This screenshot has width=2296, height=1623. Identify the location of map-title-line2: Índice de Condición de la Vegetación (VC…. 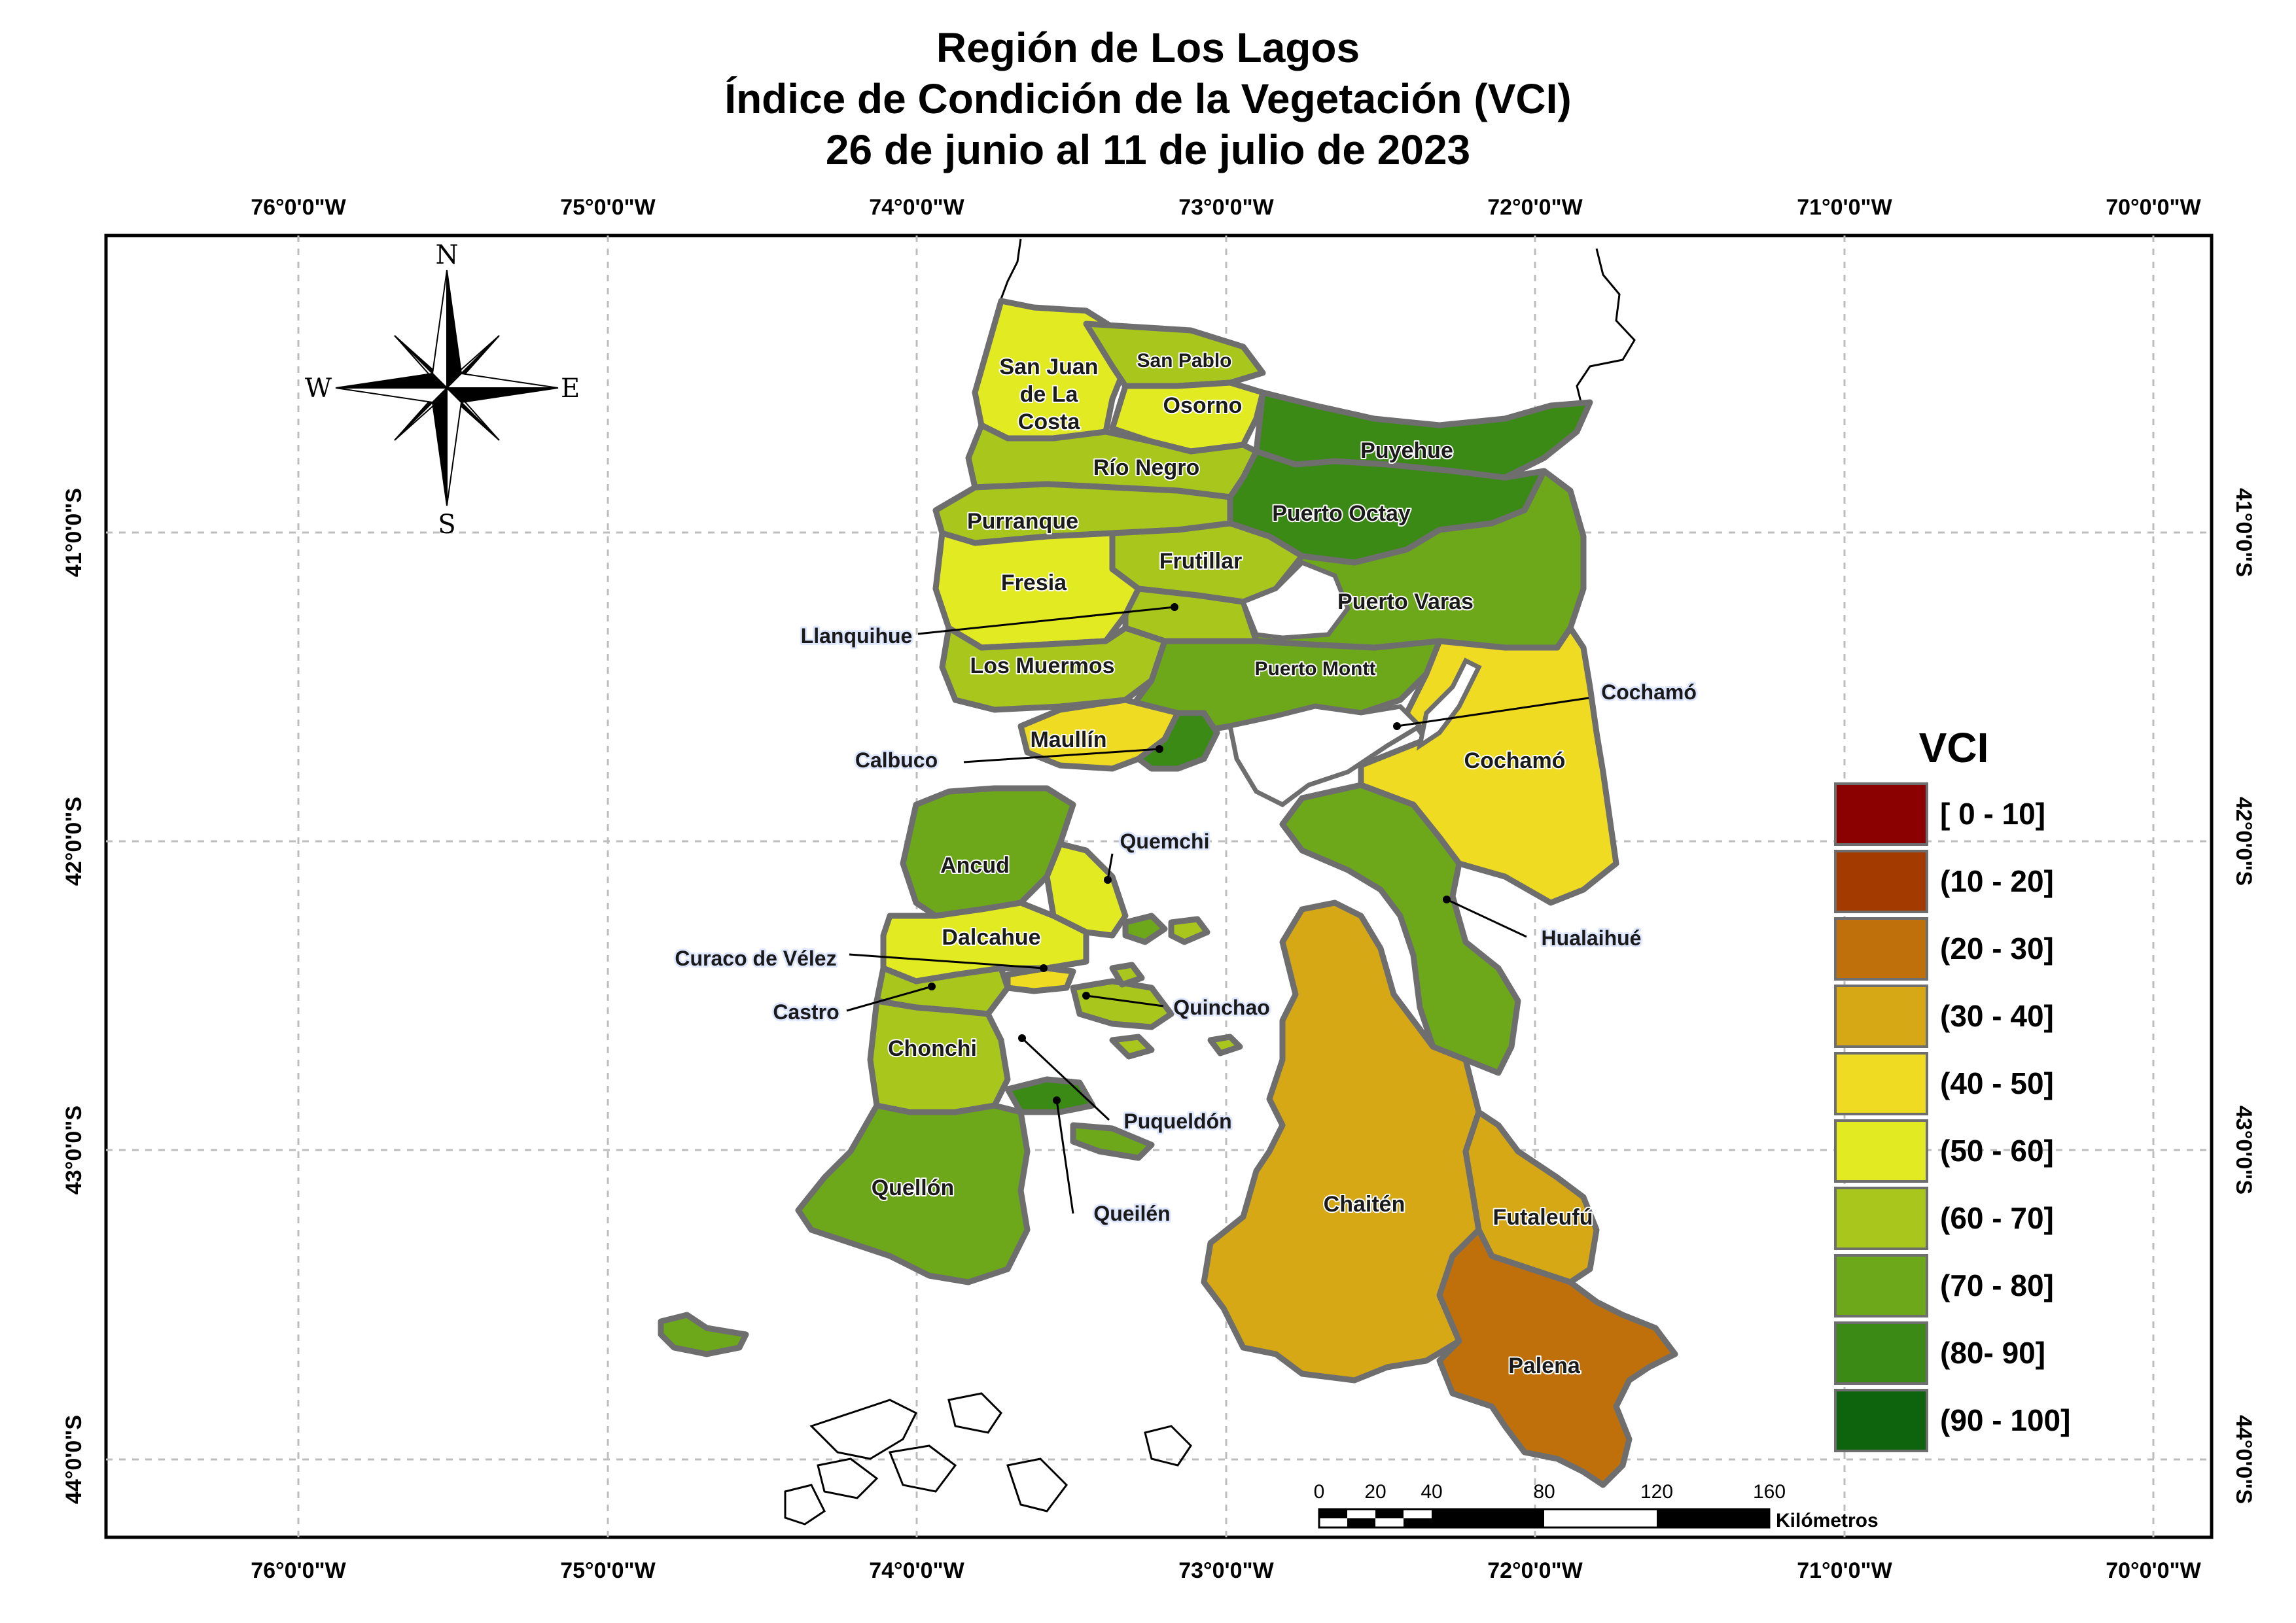
(1148, 99).